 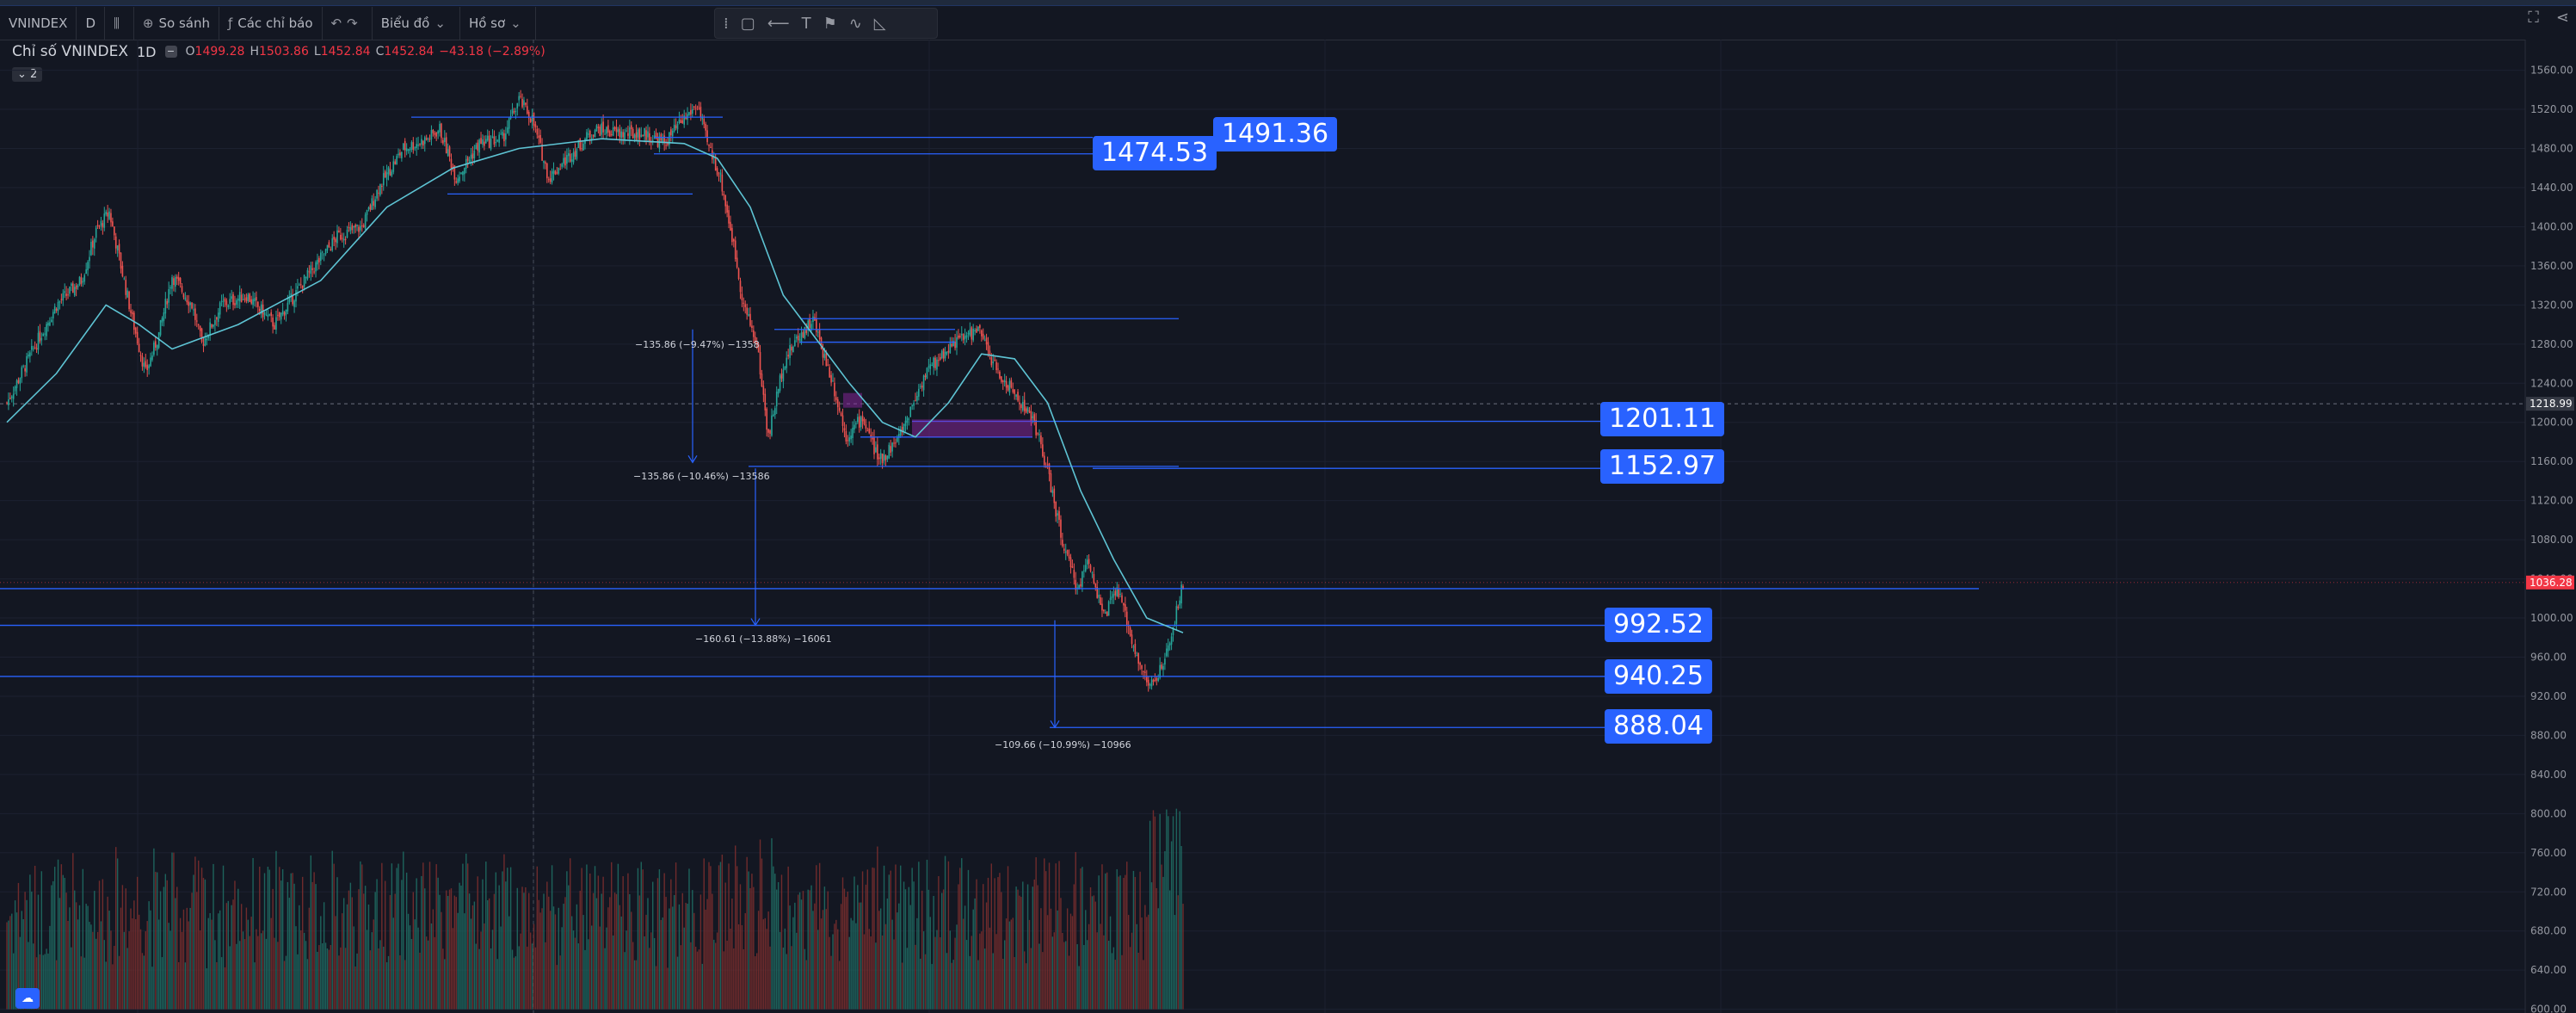 I want to click on price-tag-940: 940.25, so click(x=1659, y=676).